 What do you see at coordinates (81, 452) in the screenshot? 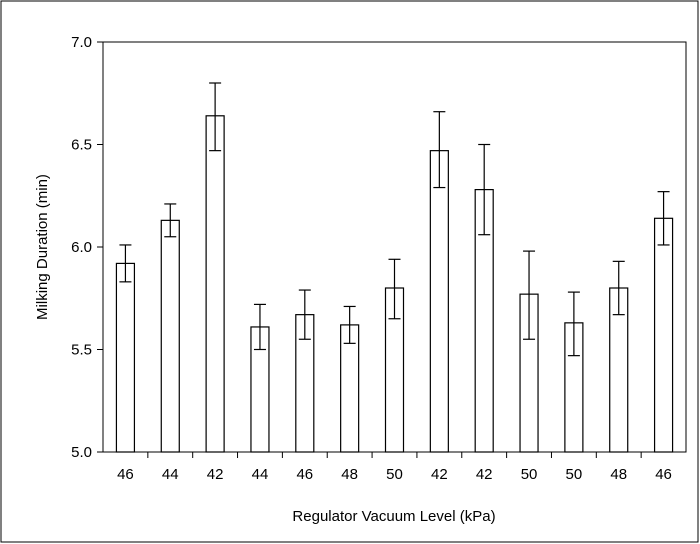
I see `y-tick-label: 5.0` at bounding box center [81, 452].